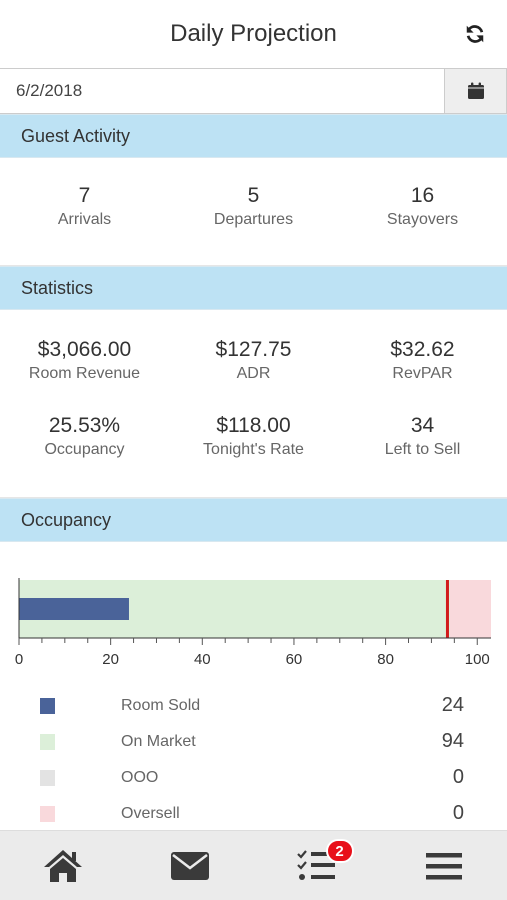 The image size is (507, 900). I want to click on stat-label: Arrivals, so click(84, 219).